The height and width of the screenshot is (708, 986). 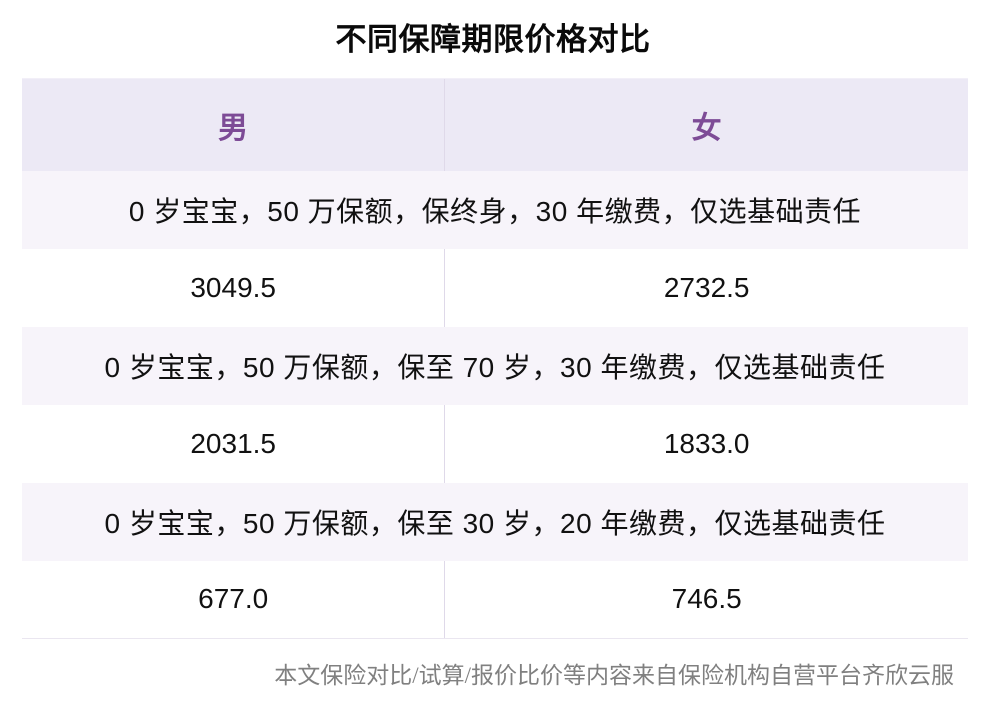 I want to click on male-price-cell: 677.0, so click(x=233, y=599).